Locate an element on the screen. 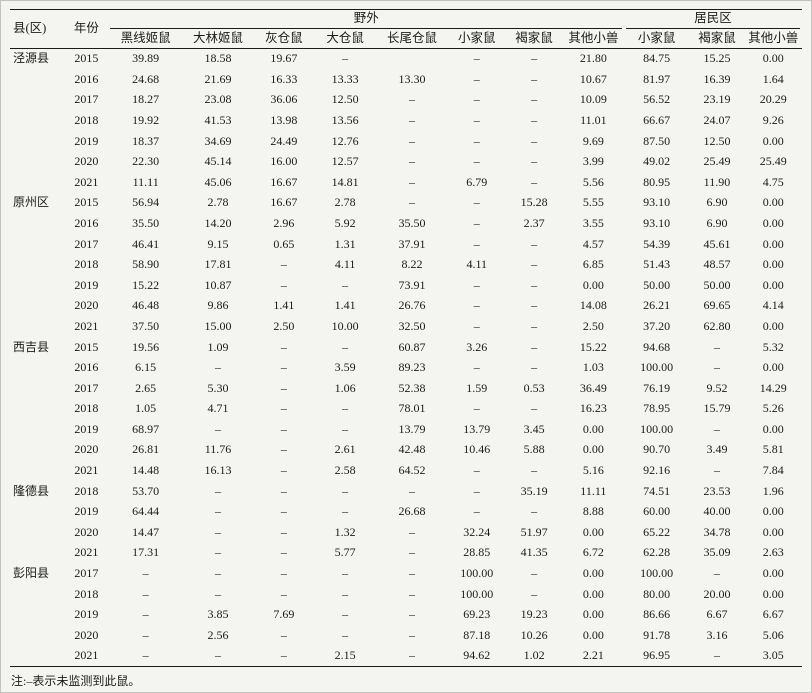 The image size is (812, 693). value-cell: 11.90 is located at coordinates (717, 181).